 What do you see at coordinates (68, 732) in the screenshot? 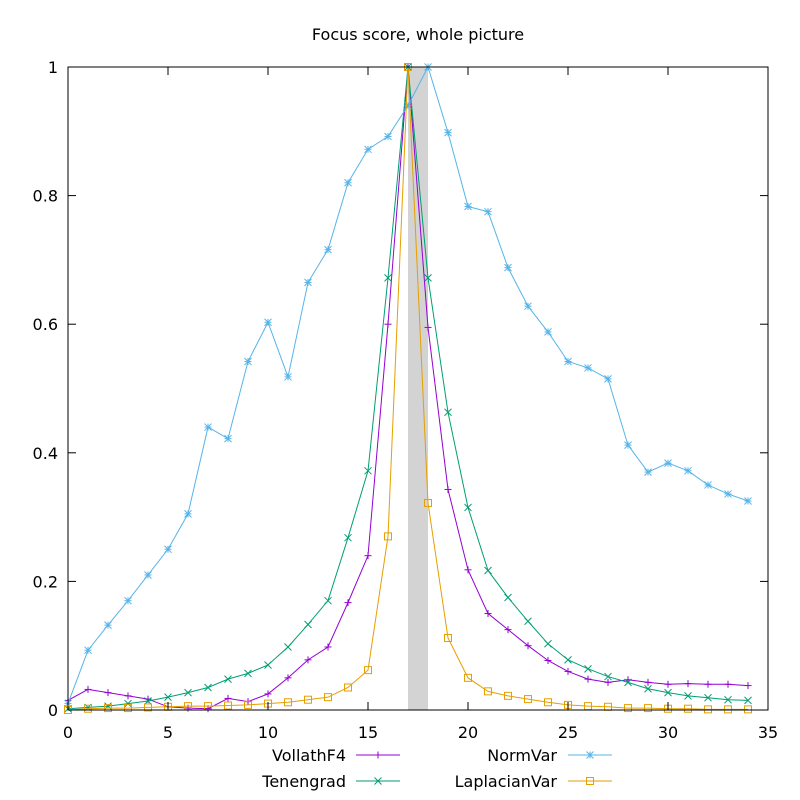
I see `x-tick-label: 0` at bounding box center [68, 732].